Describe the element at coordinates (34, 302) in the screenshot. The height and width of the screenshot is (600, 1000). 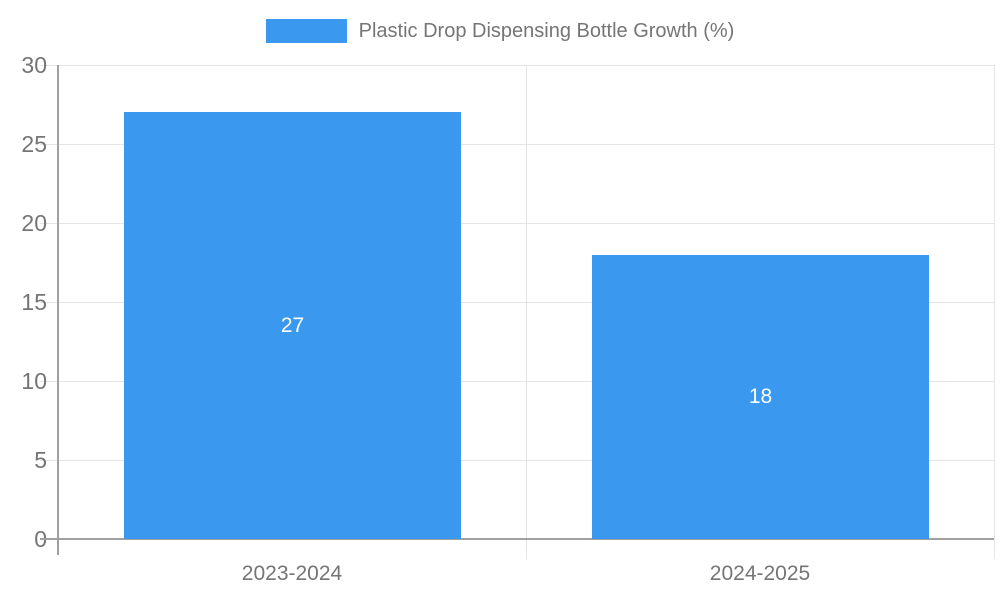
I see `y-axis-tick-label: 15` at that location.